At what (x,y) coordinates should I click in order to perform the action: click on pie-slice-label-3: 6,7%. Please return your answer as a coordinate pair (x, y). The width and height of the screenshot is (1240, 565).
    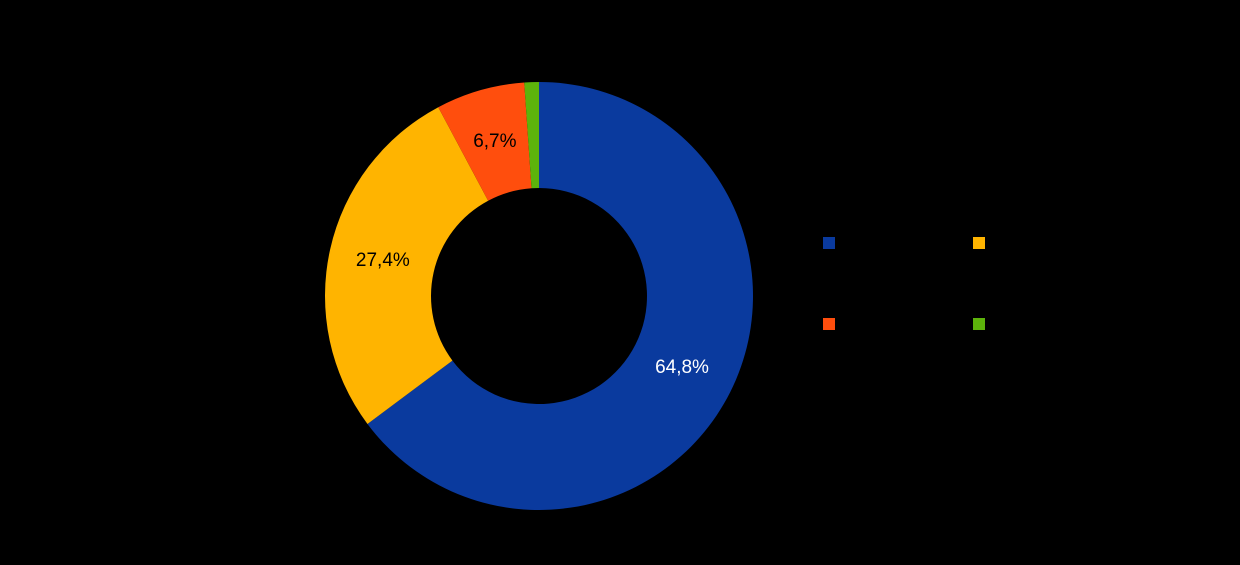
    Looking at the image, I should click on (494, 141).